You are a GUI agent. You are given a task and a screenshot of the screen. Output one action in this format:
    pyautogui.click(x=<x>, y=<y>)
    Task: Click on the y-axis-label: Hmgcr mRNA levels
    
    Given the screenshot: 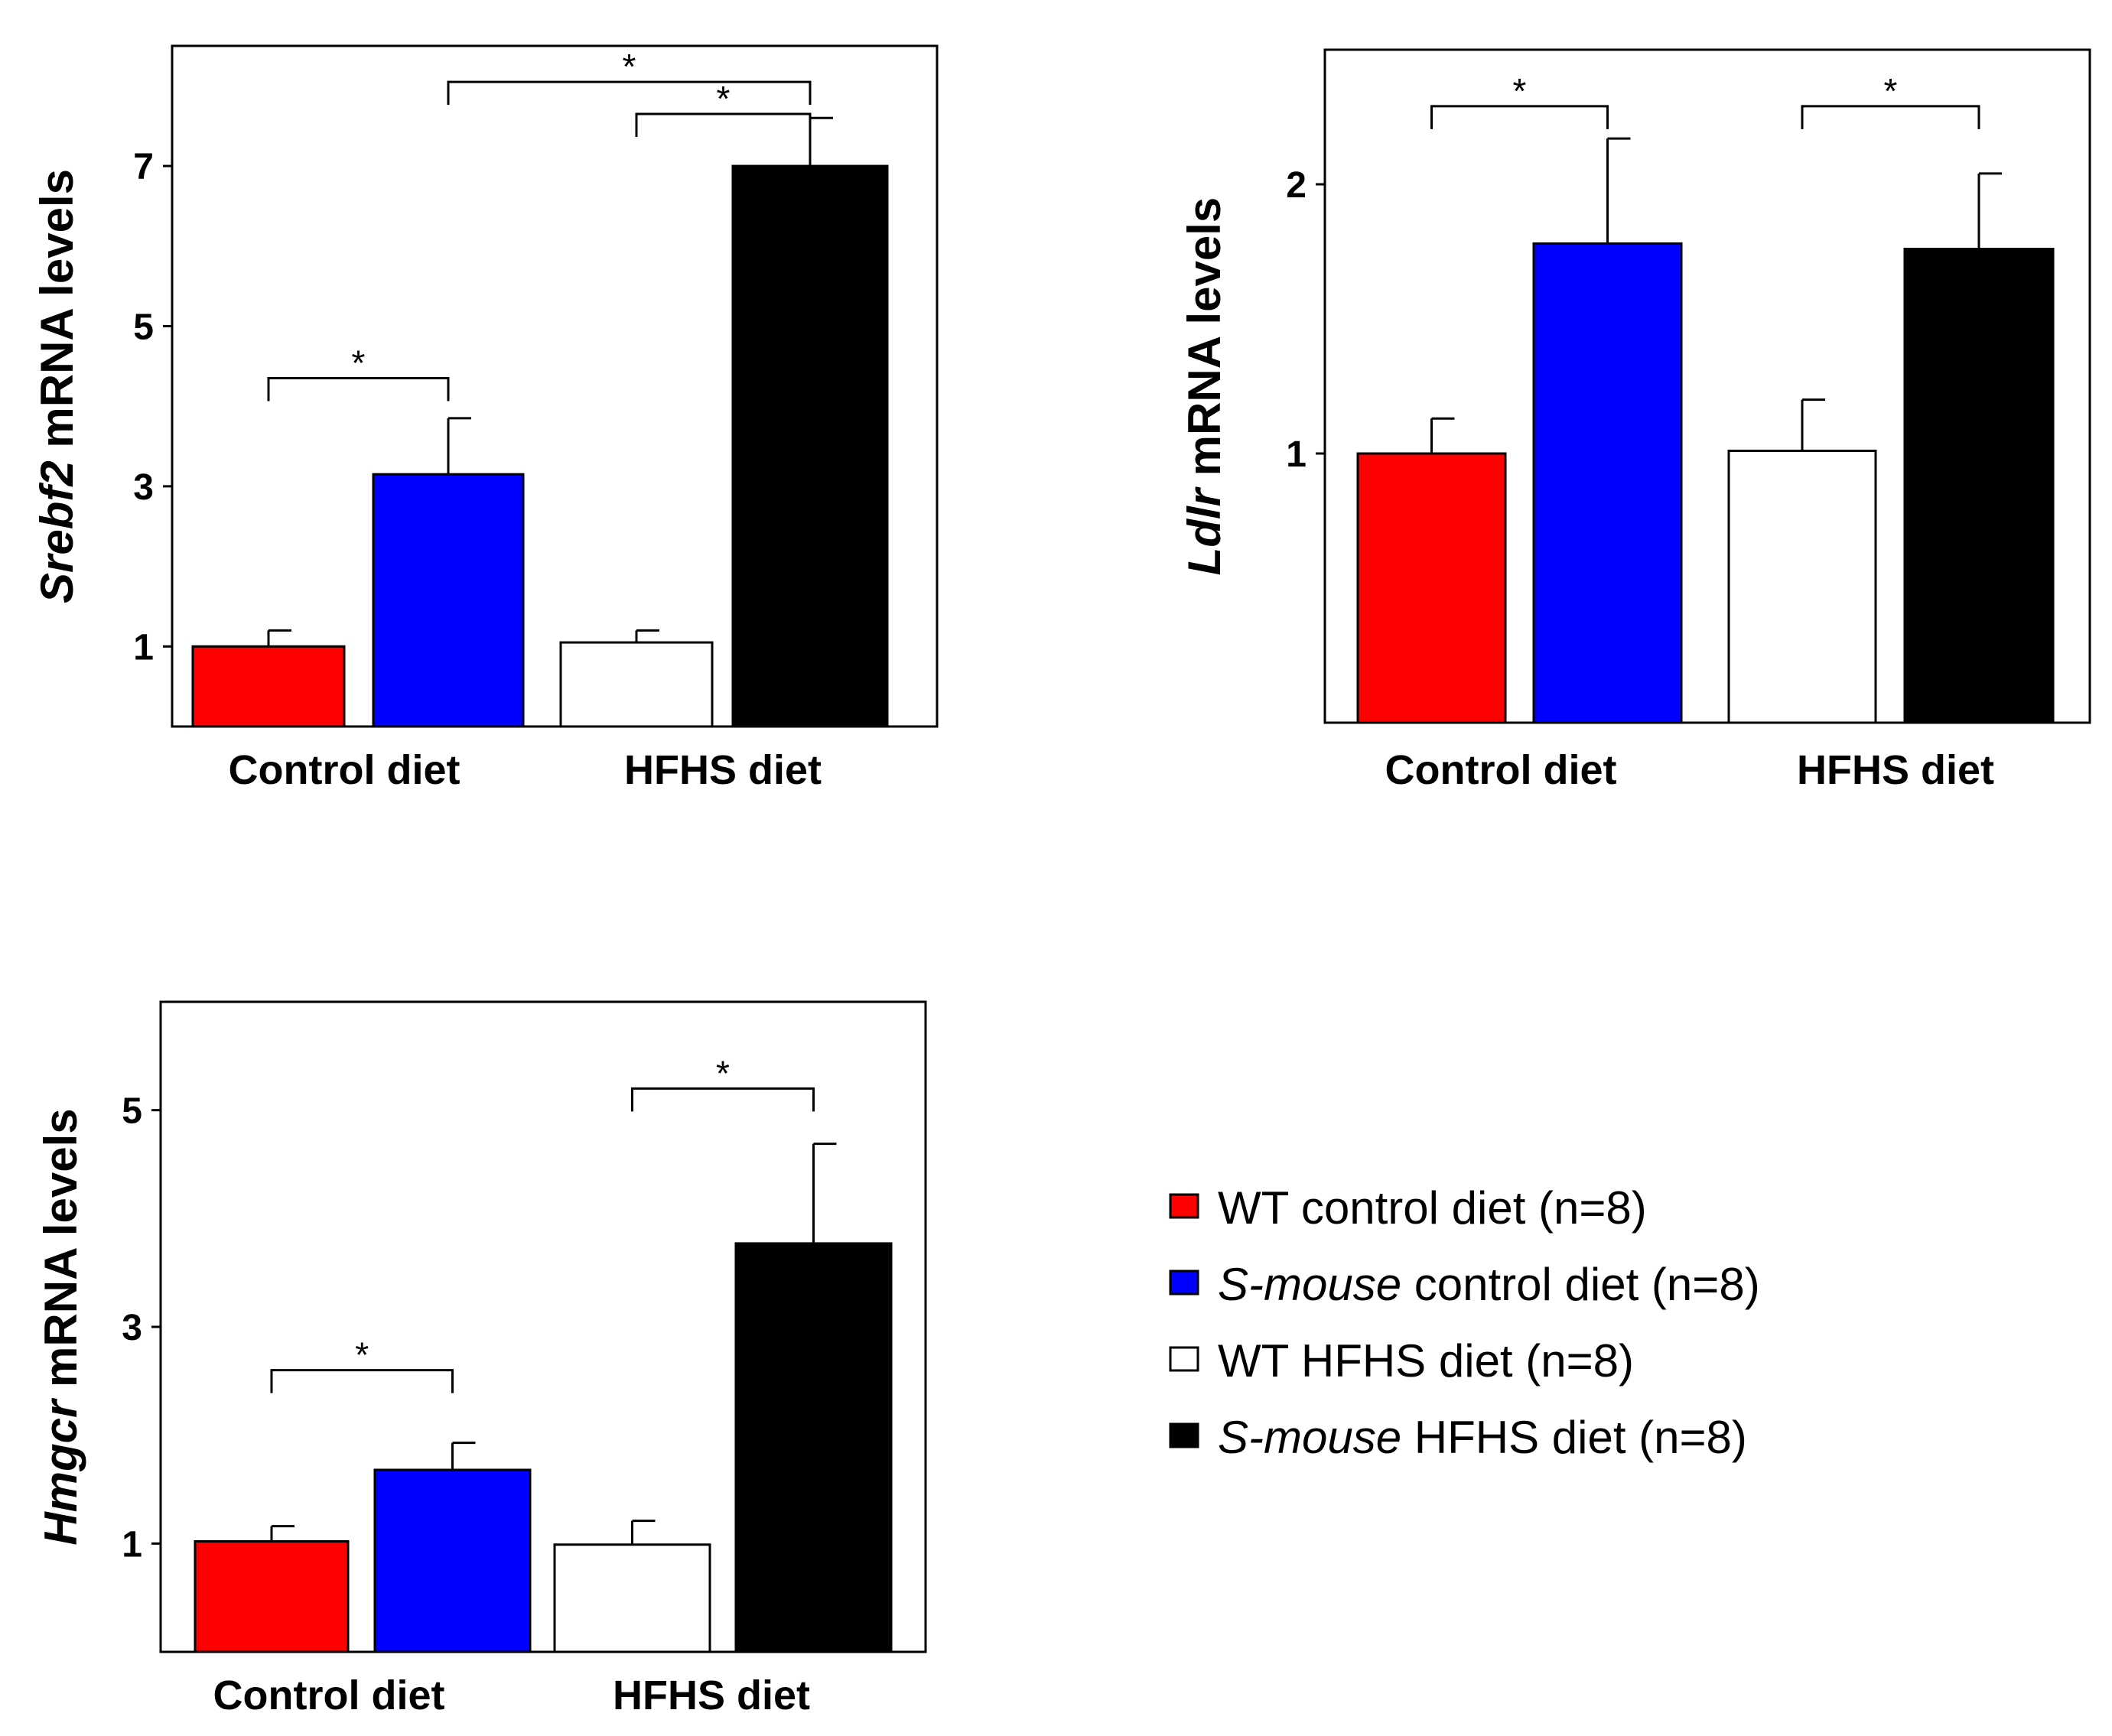 What is the action you would take?
    pyautogui.click(x=61, y=1326)
    